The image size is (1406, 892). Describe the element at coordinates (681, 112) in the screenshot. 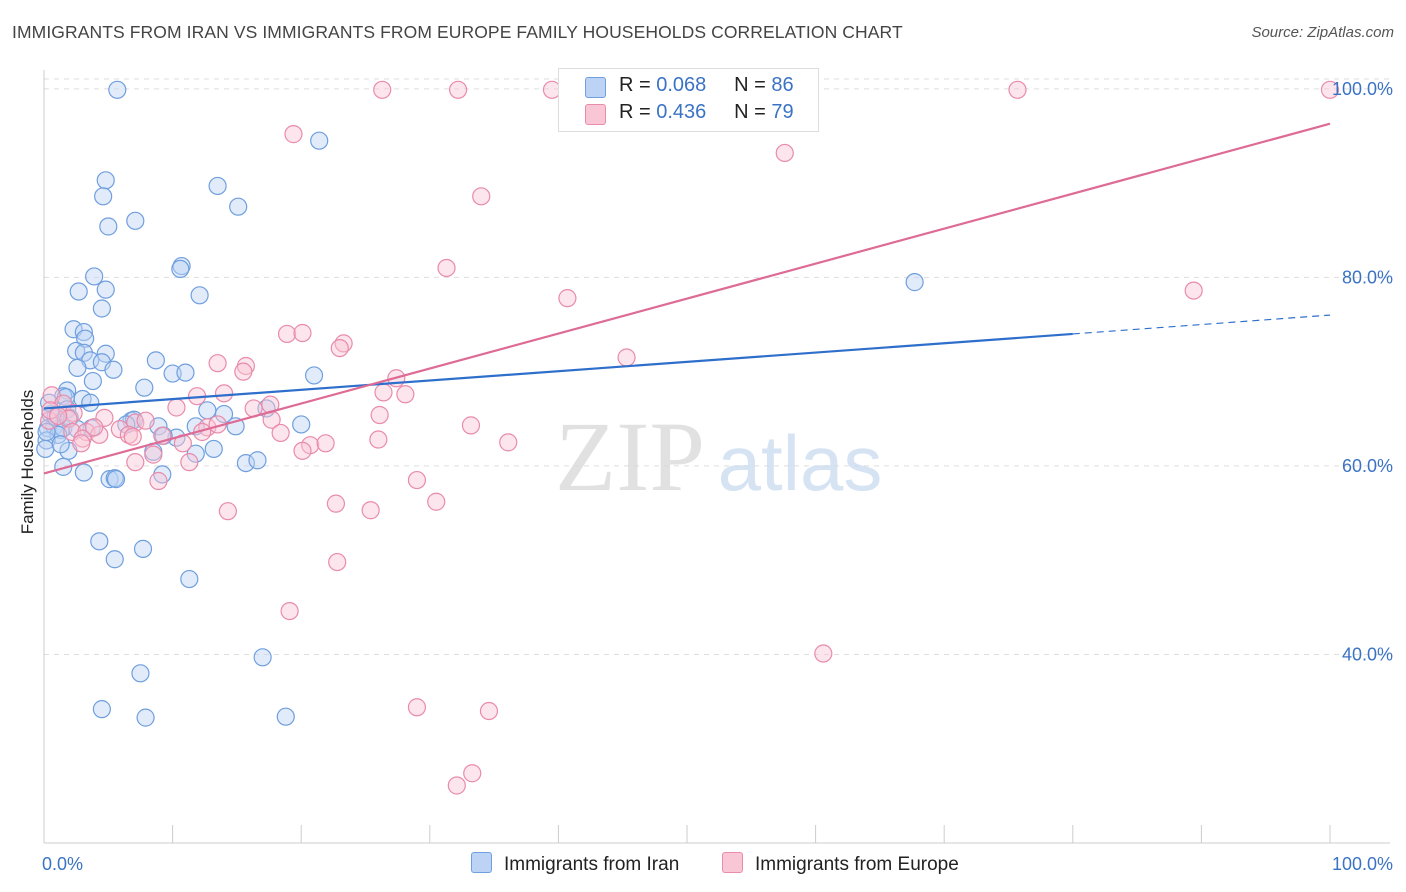

I see `legend-europe-r-value: 0.436` at that location.